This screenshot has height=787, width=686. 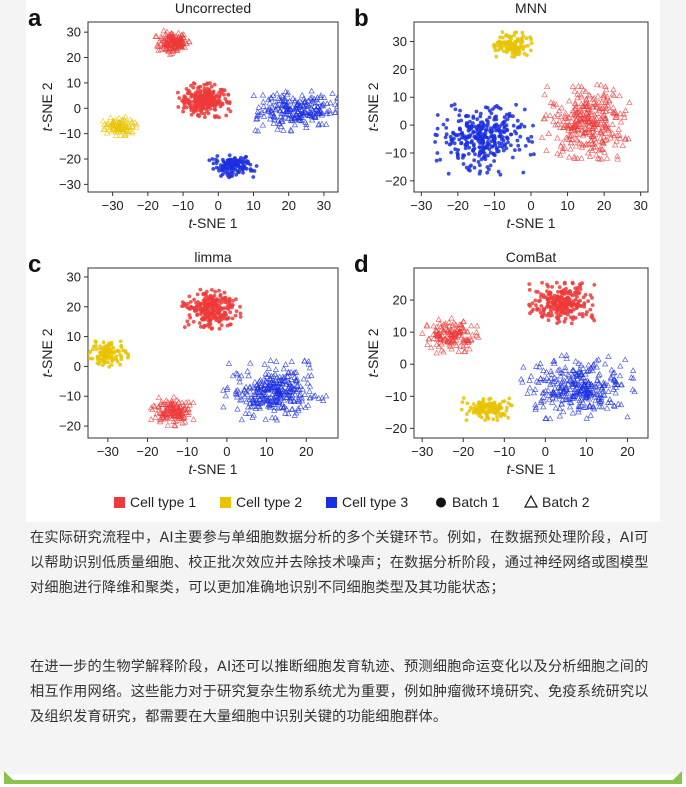 What do you see at coordinates (396, 396) in the screenshot?
I see `y-tick-label: −10` at bounding box center [396, 396].